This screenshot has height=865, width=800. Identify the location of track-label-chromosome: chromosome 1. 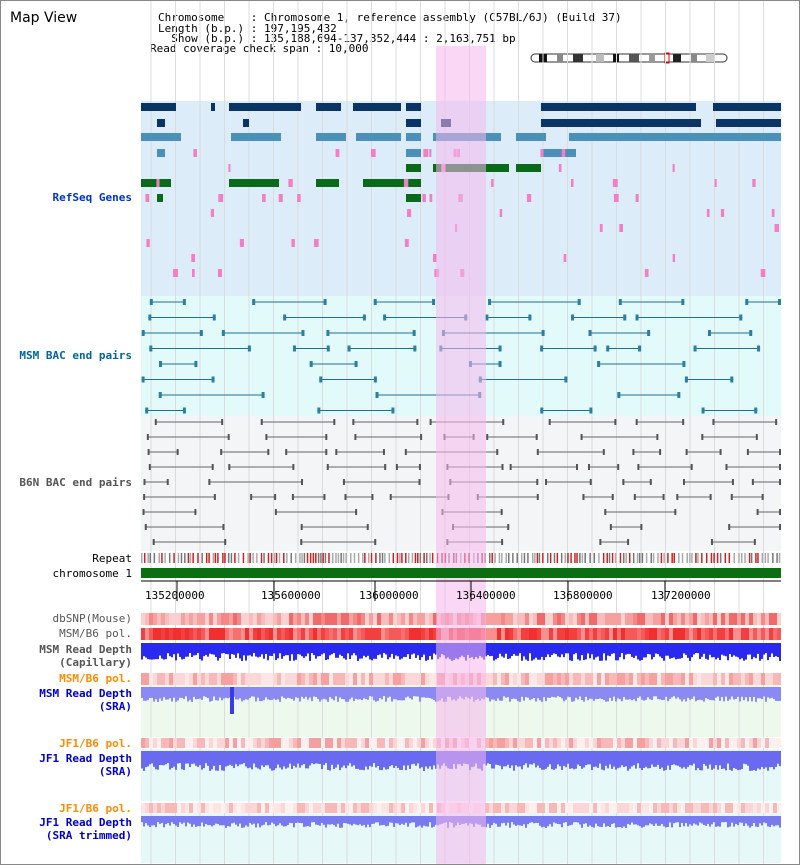
(92, 573).